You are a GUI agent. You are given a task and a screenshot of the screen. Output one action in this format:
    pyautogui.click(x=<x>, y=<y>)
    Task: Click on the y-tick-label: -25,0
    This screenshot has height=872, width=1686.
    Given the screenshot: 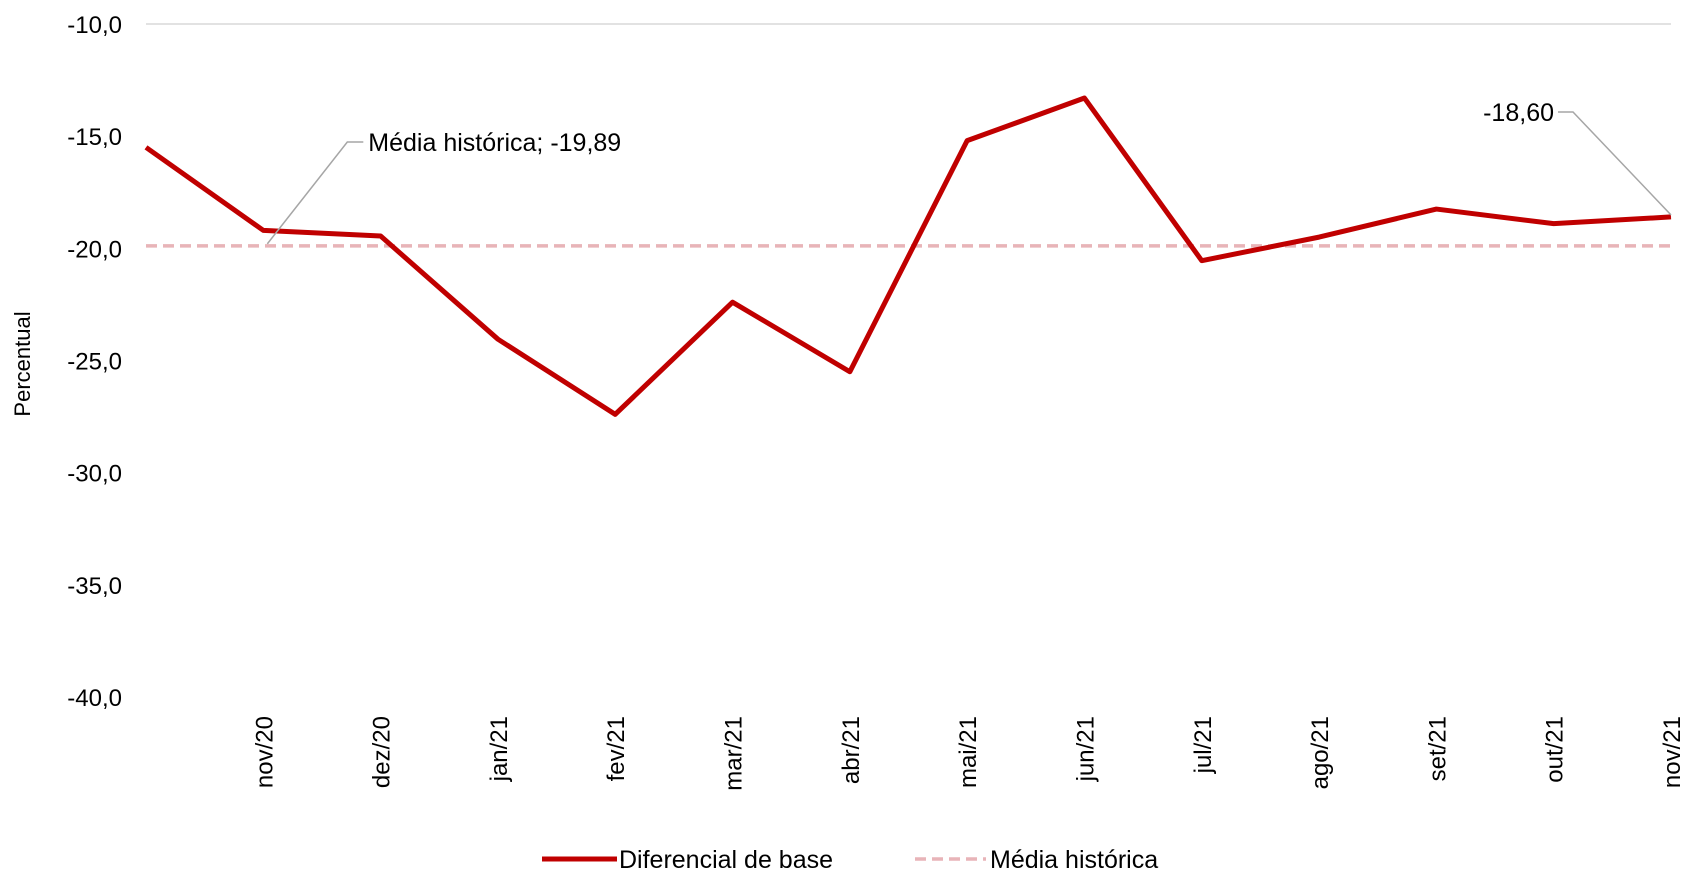 What is the action you would take?
    pyautogui.click(x=94, y=362)
    